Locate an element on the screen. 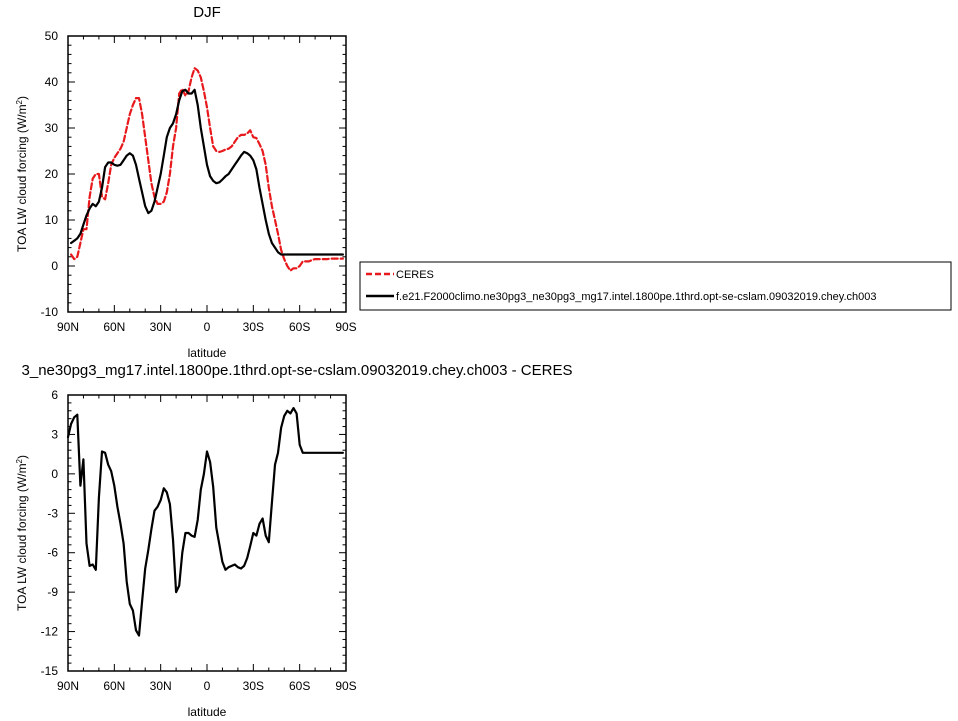 The height and width of the screenshot is (721, 958). bottom-y-axis-title-main: TOA LW cloud forcing (W/m is located at coordinates (22, 537).